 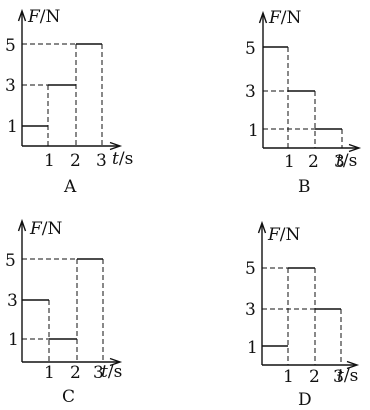 What do you see at coordinates (250, 310) in the screenshot?
I see `graph-d-y-tick-3: 3` at bounding box center [250, 310].